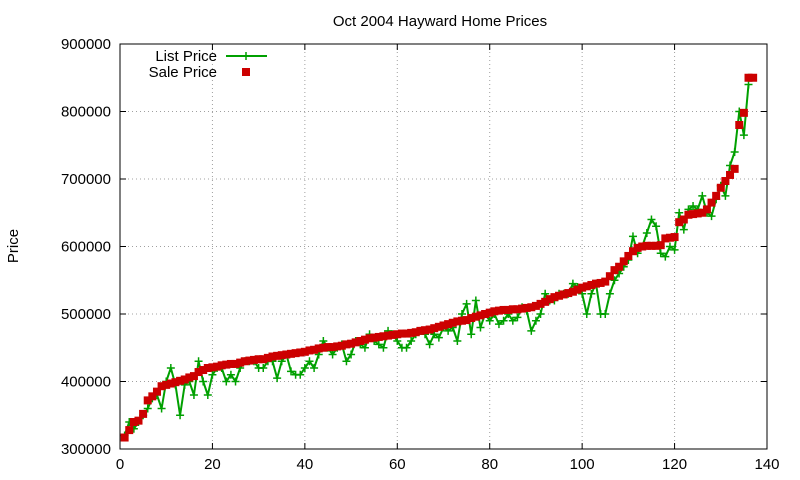 Image resolution: width=800 pixels, height=480 pixels. I want to click on y-tick-label: 300000, so click(86, 449).